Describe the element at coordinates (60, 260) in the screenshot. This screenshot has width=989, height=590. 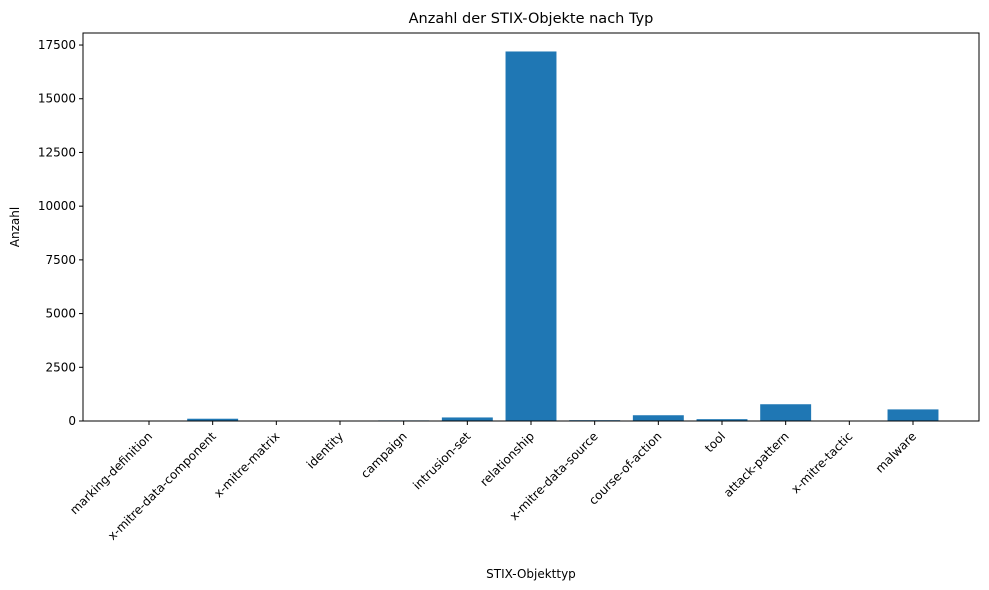
I see `y-tick-label: 7500` at that location.